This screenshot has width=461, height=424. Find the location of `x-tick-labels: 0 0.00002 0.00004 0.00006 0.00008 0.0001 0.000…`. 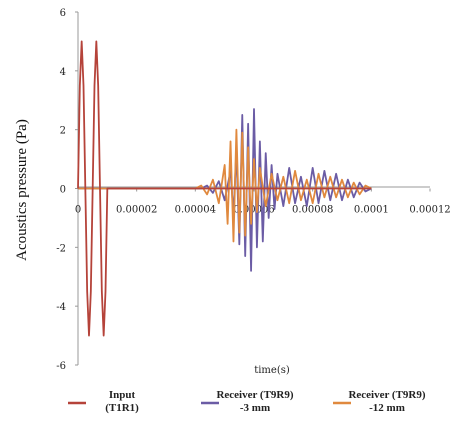

x-tick-labels: 0 0.00002 0.00004 0.00006 0.00008 0.0001 0.000… is located at coordinates (263, 202).